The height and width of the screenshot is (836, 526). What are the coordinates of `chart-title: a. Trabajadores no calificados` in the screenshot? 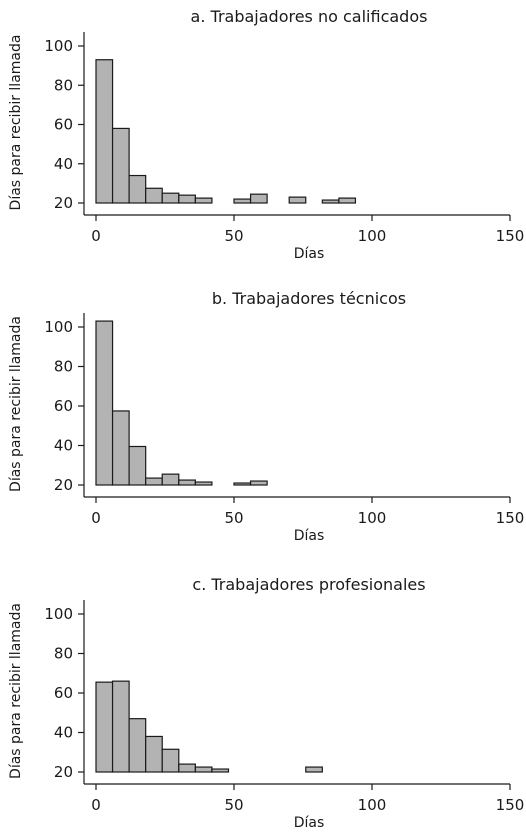 It's located at (309, 16).